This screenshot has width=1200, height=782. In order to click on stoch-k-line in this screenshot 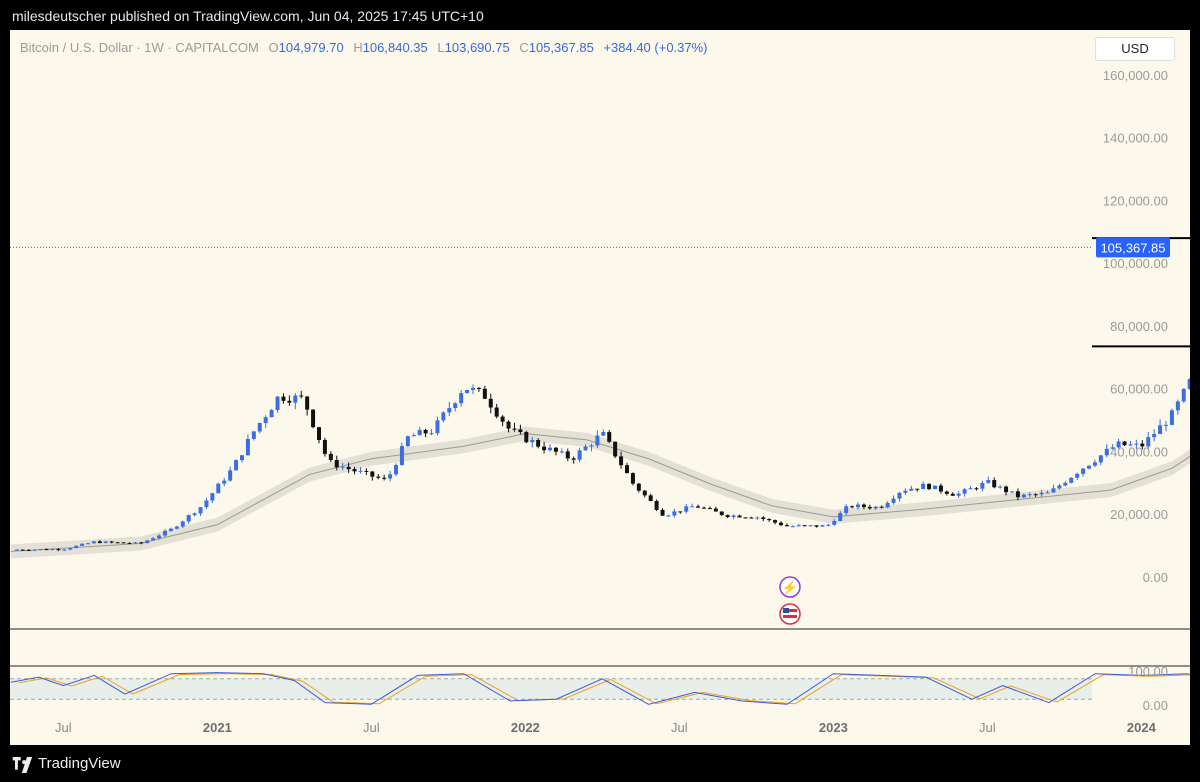, I will do `click(600, 688)`.